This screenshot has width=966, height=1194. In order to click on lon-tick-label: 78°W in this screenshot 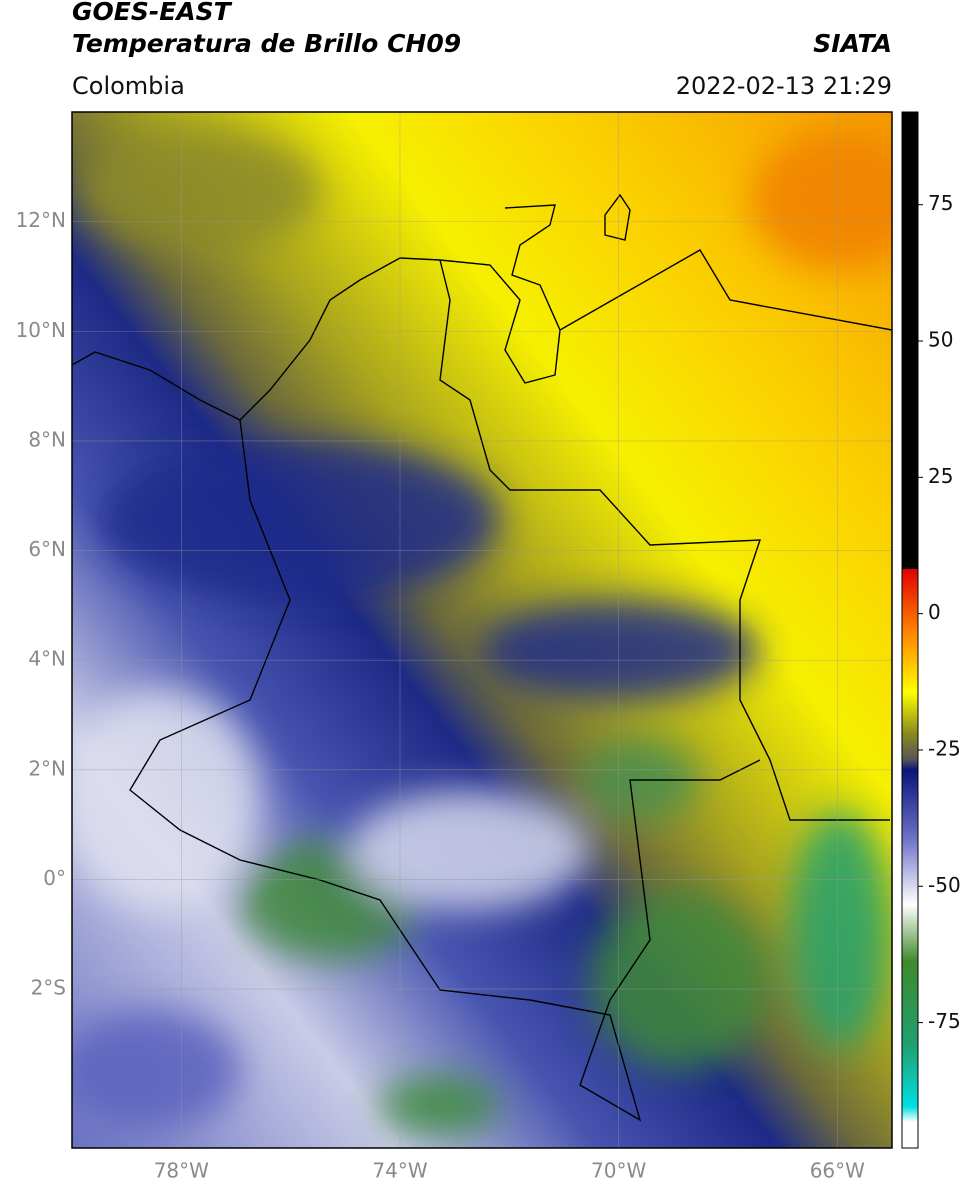, I will do `click(181, 1171)`.